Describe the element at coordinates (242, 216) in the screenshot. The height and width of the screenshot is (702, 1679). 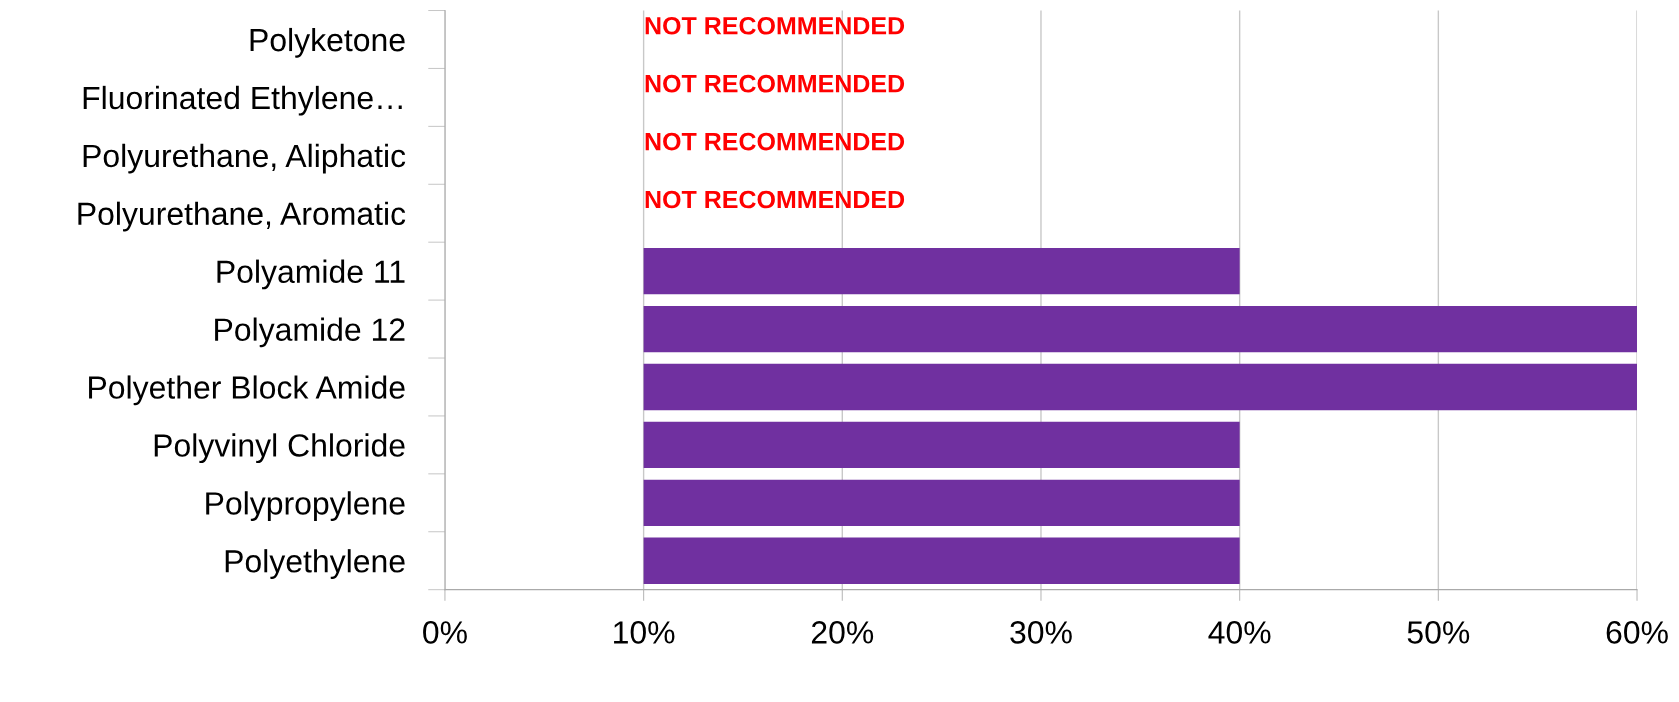
I see `y-tick-label: Polyurethane, Aromatic` at that location.